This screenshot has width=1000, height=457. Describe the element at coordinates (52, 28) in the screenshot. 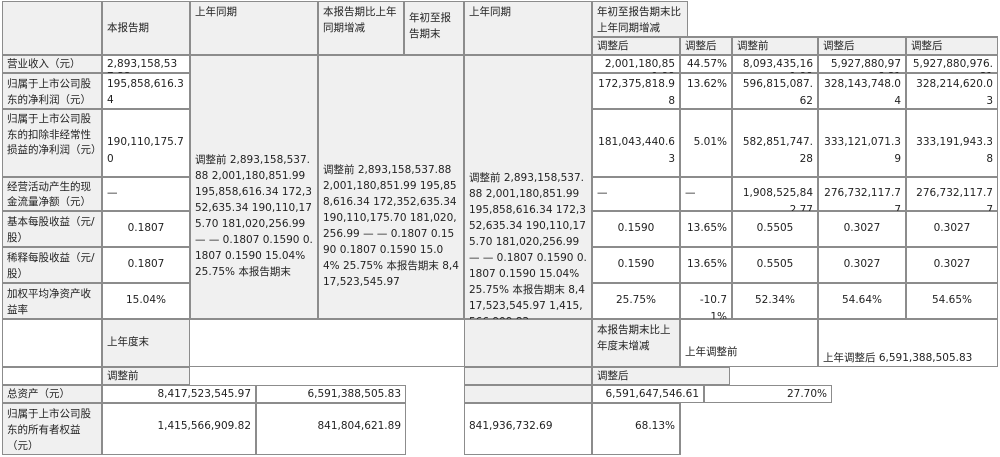

I see `header-blank` at that location.